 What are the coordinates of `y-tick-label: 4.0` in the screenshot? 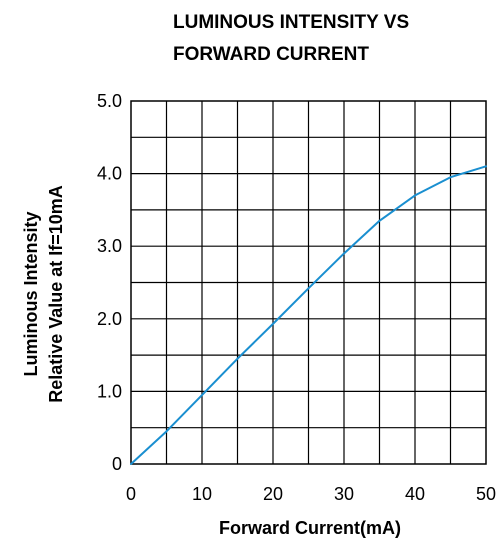 It's located at (109, 174).